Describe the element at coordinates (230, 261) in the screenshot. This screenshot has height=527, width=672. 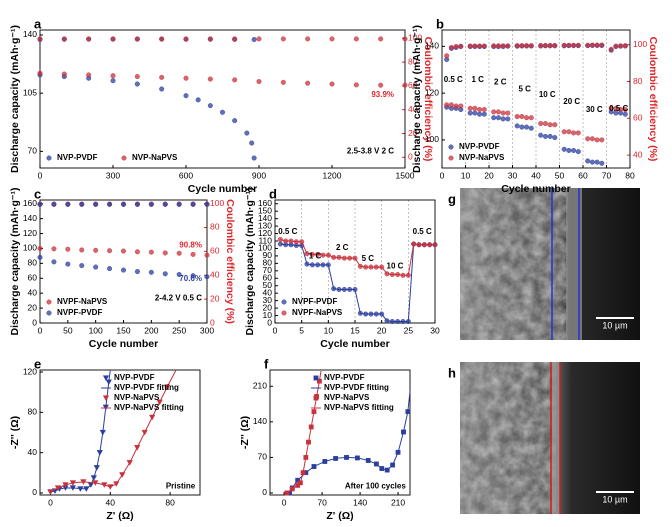
I see `y2-axis-label: Coulombic efficiency (%)` at that location.